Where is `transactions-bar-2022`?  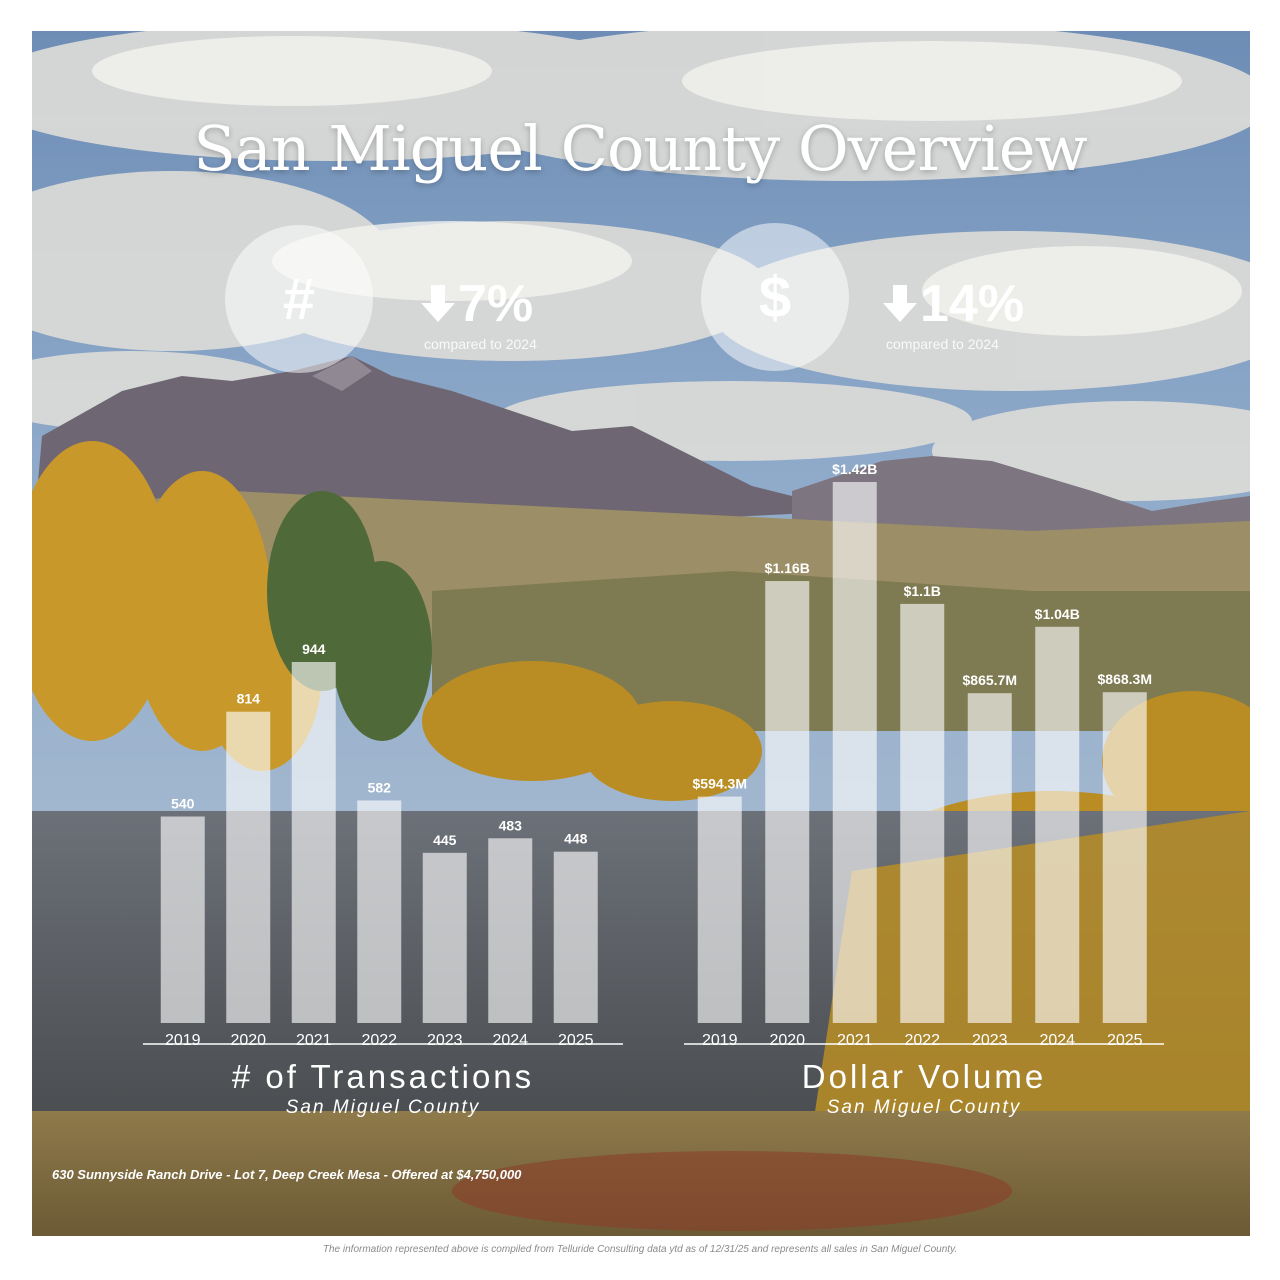 transactions-bar-2022 is located at coordinates (379, 911).